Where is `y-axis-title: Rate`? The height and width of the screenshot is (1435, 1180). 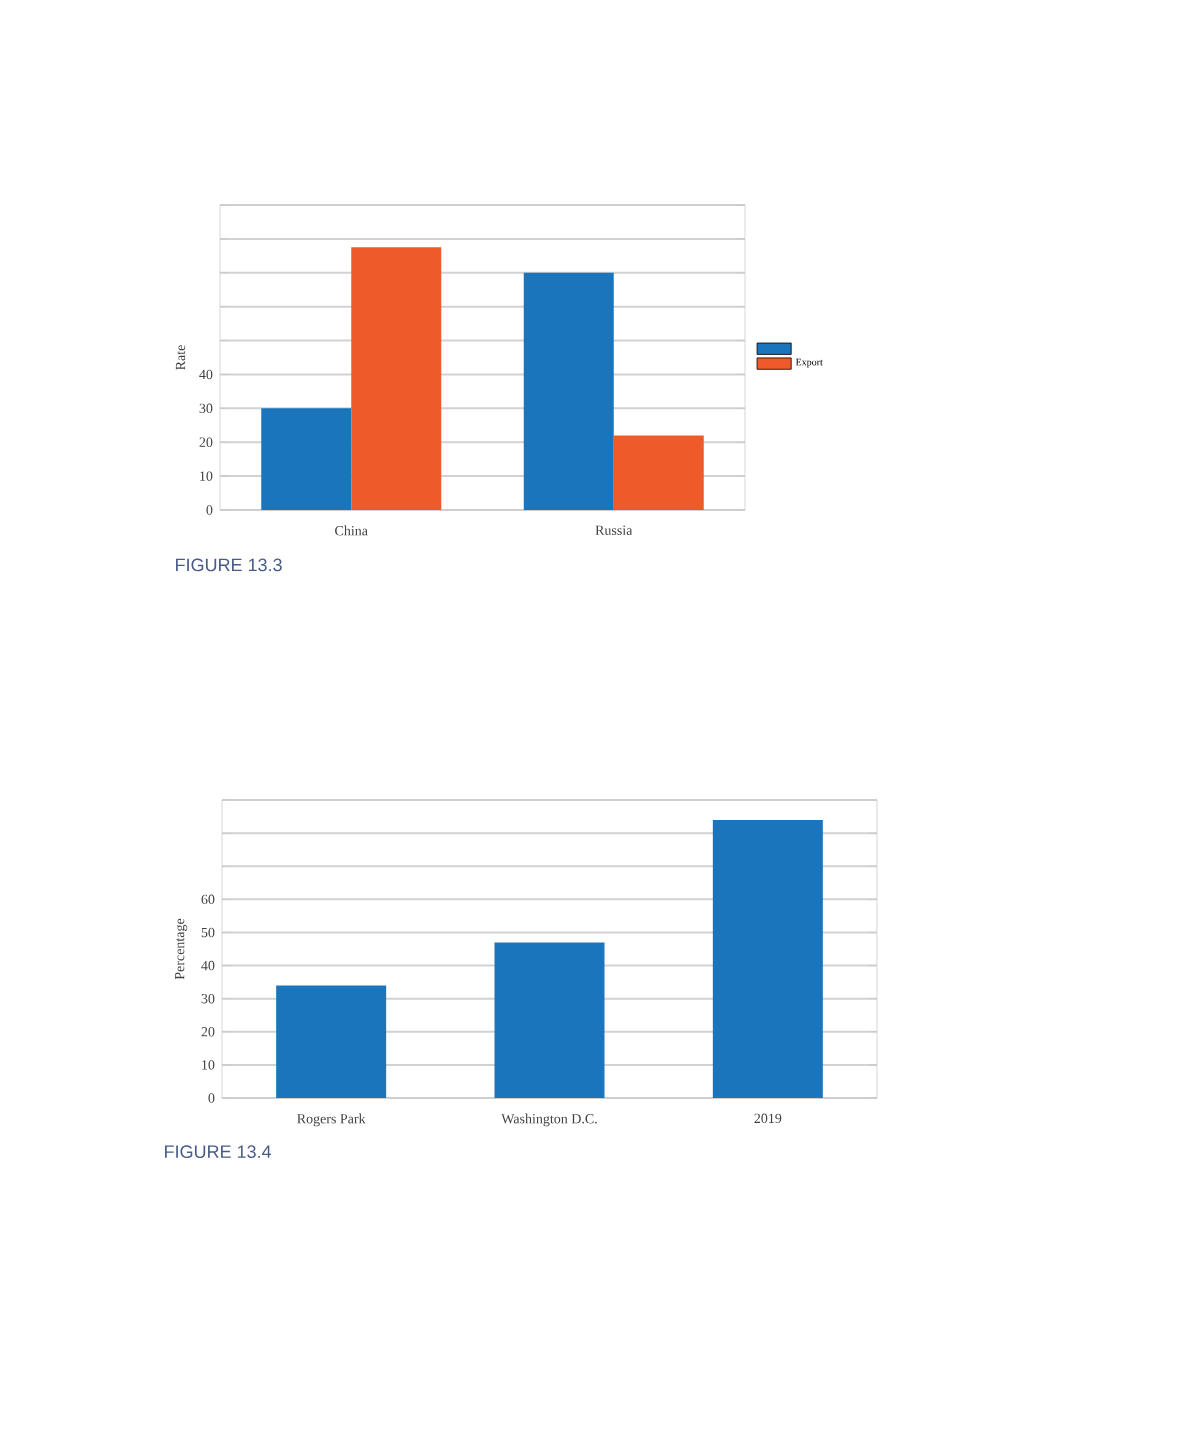 y-axis-title: Rate is located at coordinates (180, 357).